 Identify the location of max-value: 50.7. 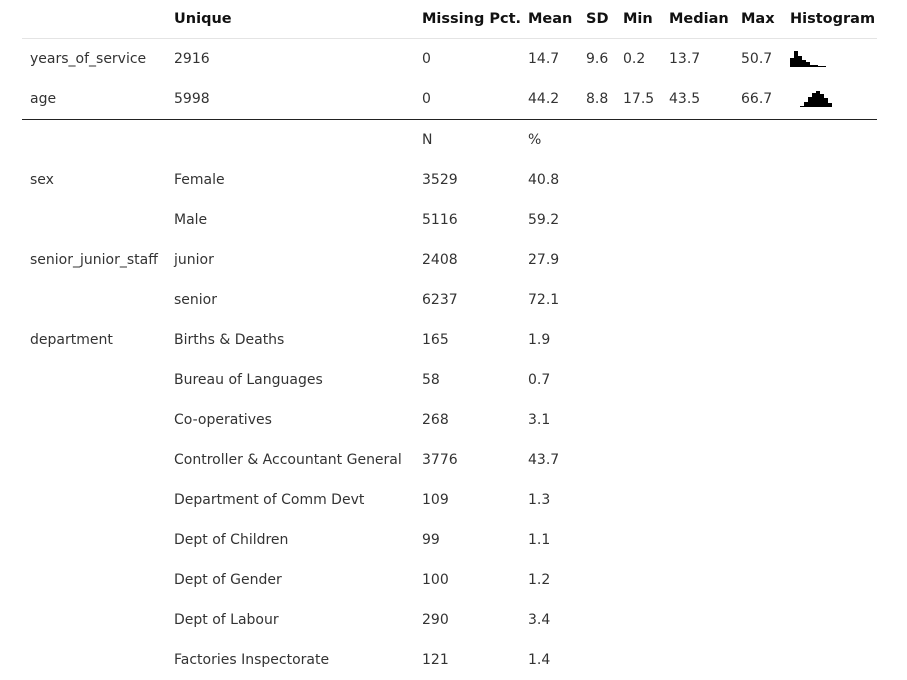
(757, 59).